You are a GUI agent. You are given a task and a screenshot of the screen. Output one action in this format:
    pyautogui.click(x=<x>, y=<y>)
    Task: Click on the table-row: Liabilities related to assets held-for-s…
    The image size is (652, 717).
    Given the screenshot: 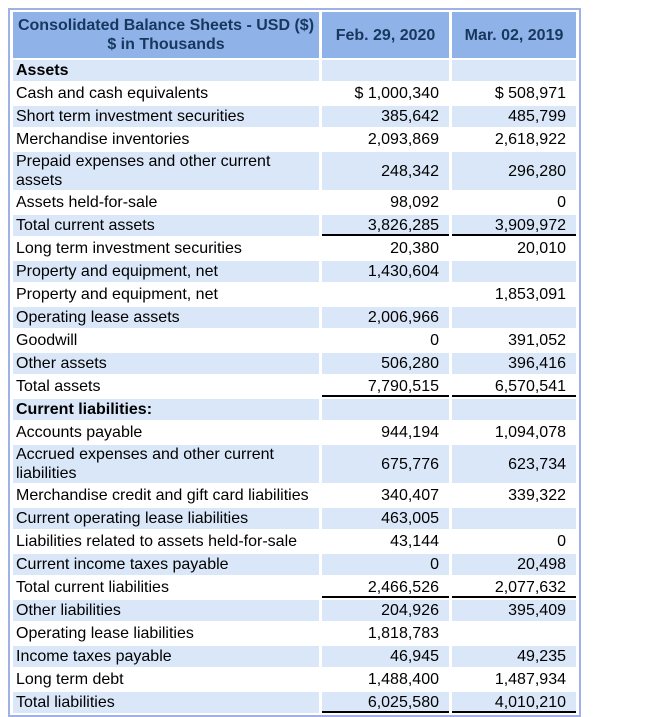 What is the action you would take?
    pyautogui.click(x=294, y=541)
    